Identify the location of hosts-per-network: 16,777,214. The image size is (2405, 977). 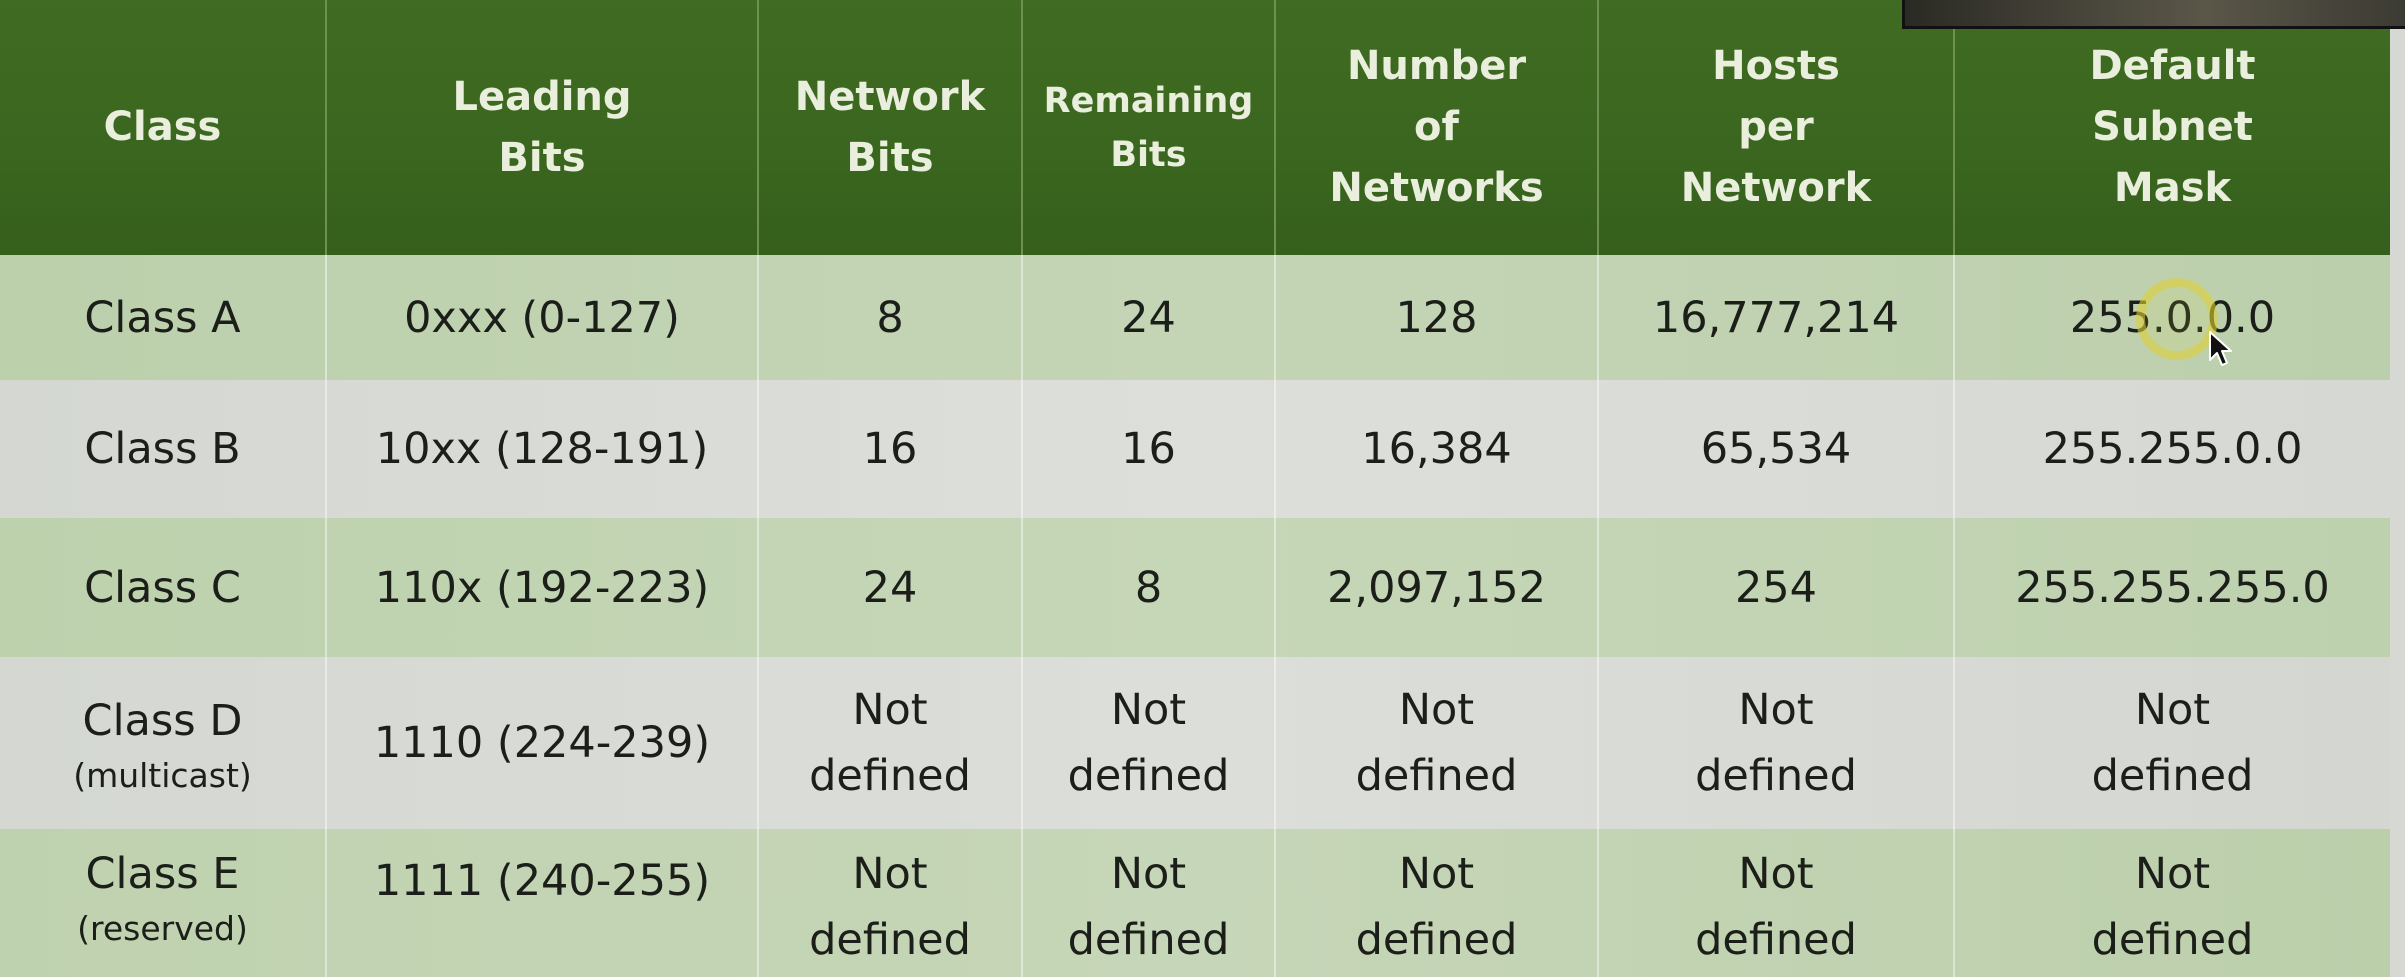
(1775, 317).